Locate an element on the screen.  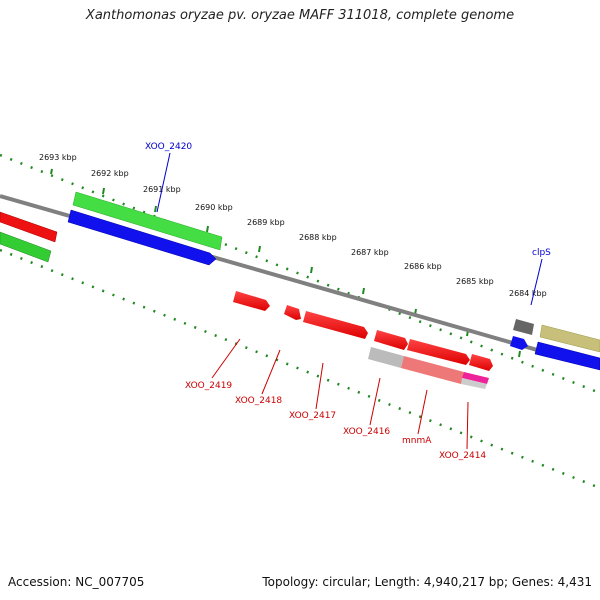
gene-label-mnma: mnmA is located at coordinates (417, 441).